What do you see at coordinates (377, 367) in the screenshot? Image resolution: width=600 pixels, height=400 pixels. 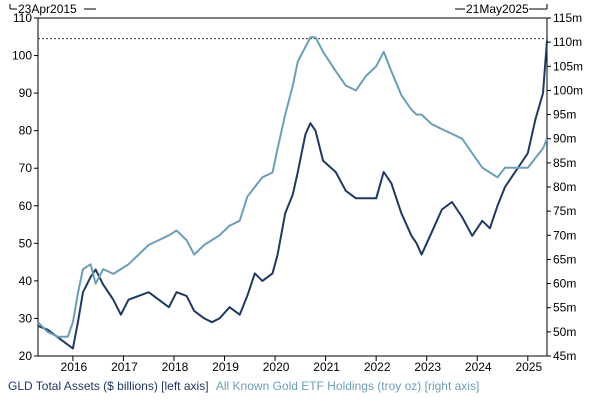 I see `x-tick-label: 2022` at bounding box center [377, 367].